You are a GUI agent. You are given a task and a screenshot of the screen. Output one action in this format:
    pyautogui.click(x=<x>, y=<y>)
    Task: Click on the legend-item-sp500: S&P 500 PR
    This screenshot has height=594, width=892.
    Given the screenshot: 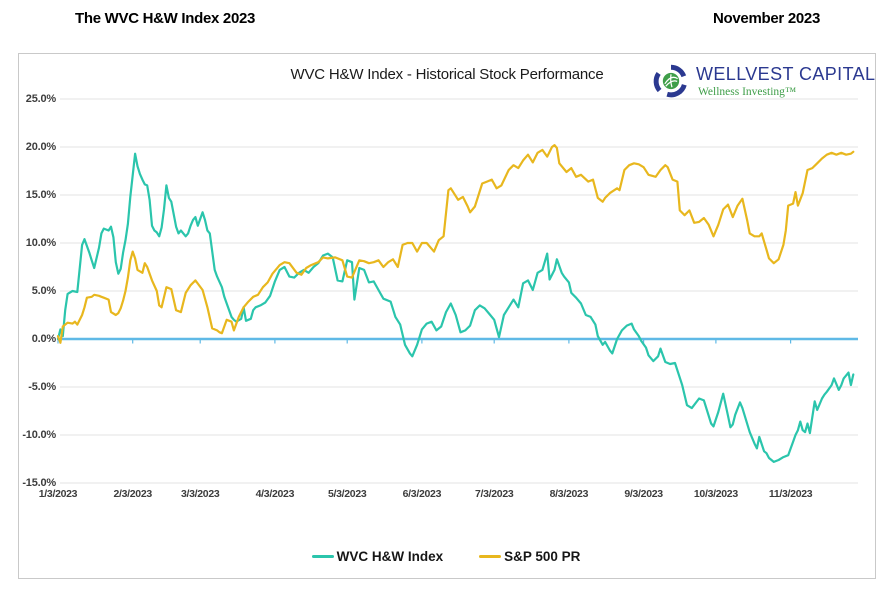 What is the action you would take?
    pyautogui.click(x=529, y=556)
    